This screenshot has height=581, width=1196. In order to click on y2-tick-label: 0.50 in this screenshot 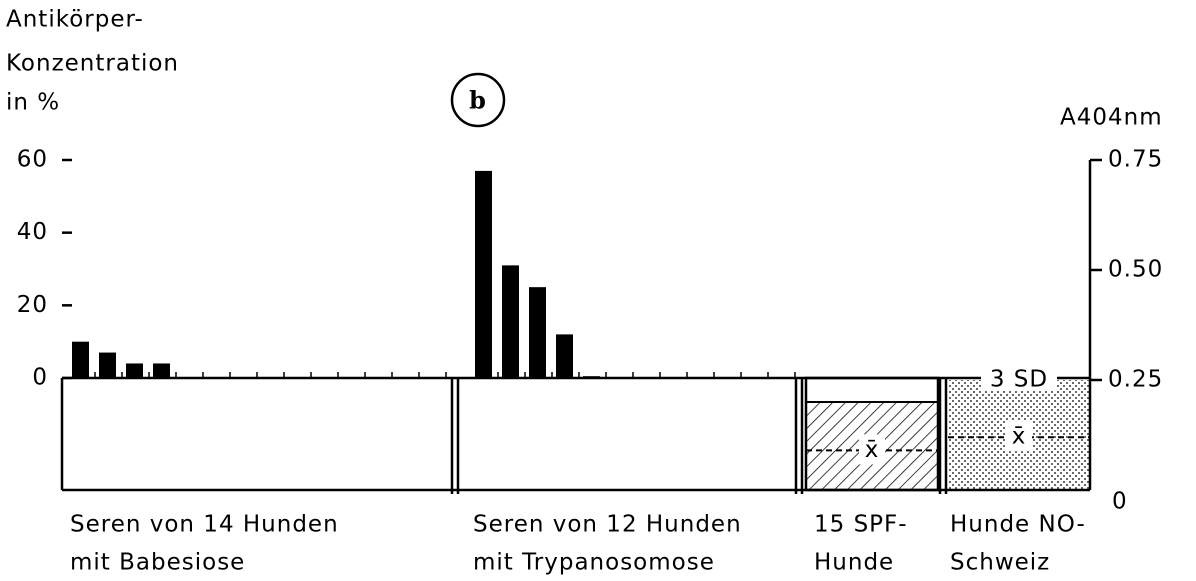, I will do `click(1135, 270)`.